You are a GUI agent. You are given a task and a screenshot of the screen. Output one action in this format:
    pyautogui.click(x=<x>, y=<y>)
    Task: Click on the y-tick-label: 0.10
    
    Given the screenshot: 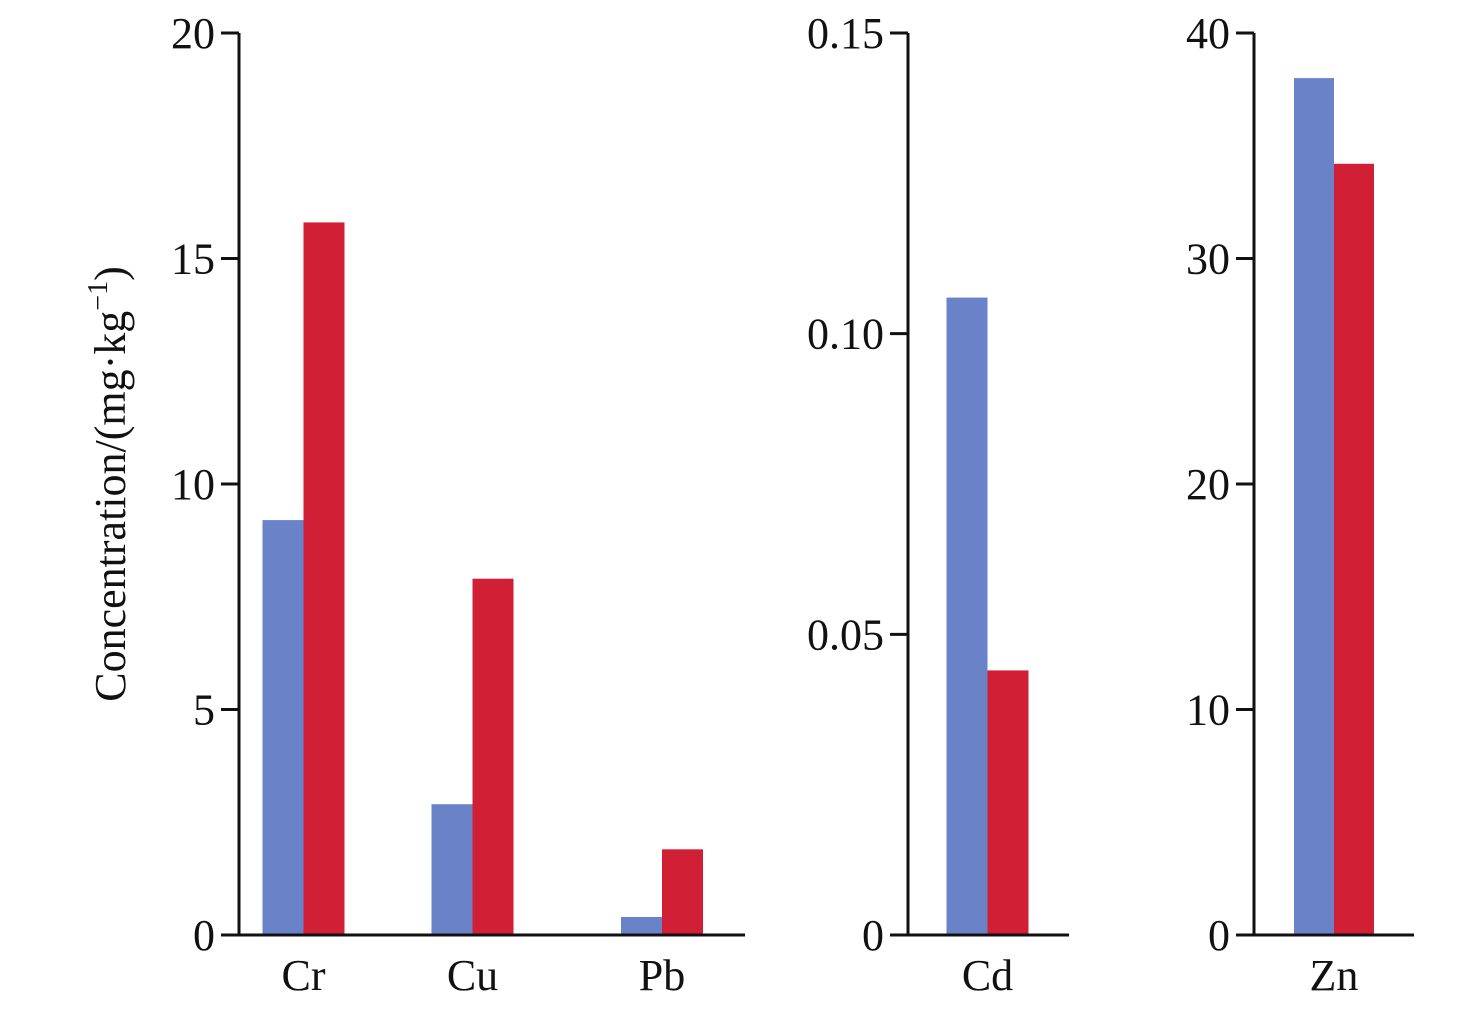 What is the action you would take?
    pyautogui.click(x=845, y=334)
    